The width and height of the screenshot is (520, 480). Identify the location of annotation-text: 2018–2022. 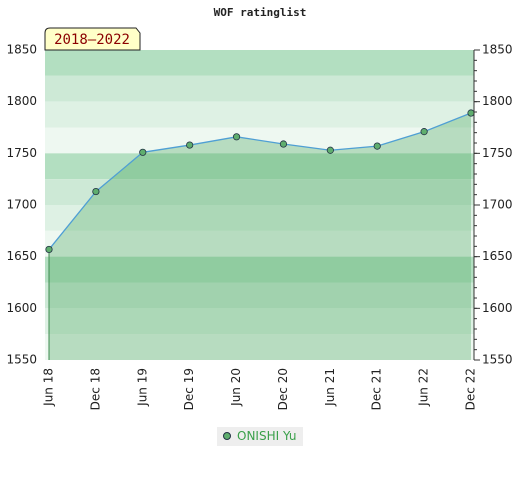
(92, 40).